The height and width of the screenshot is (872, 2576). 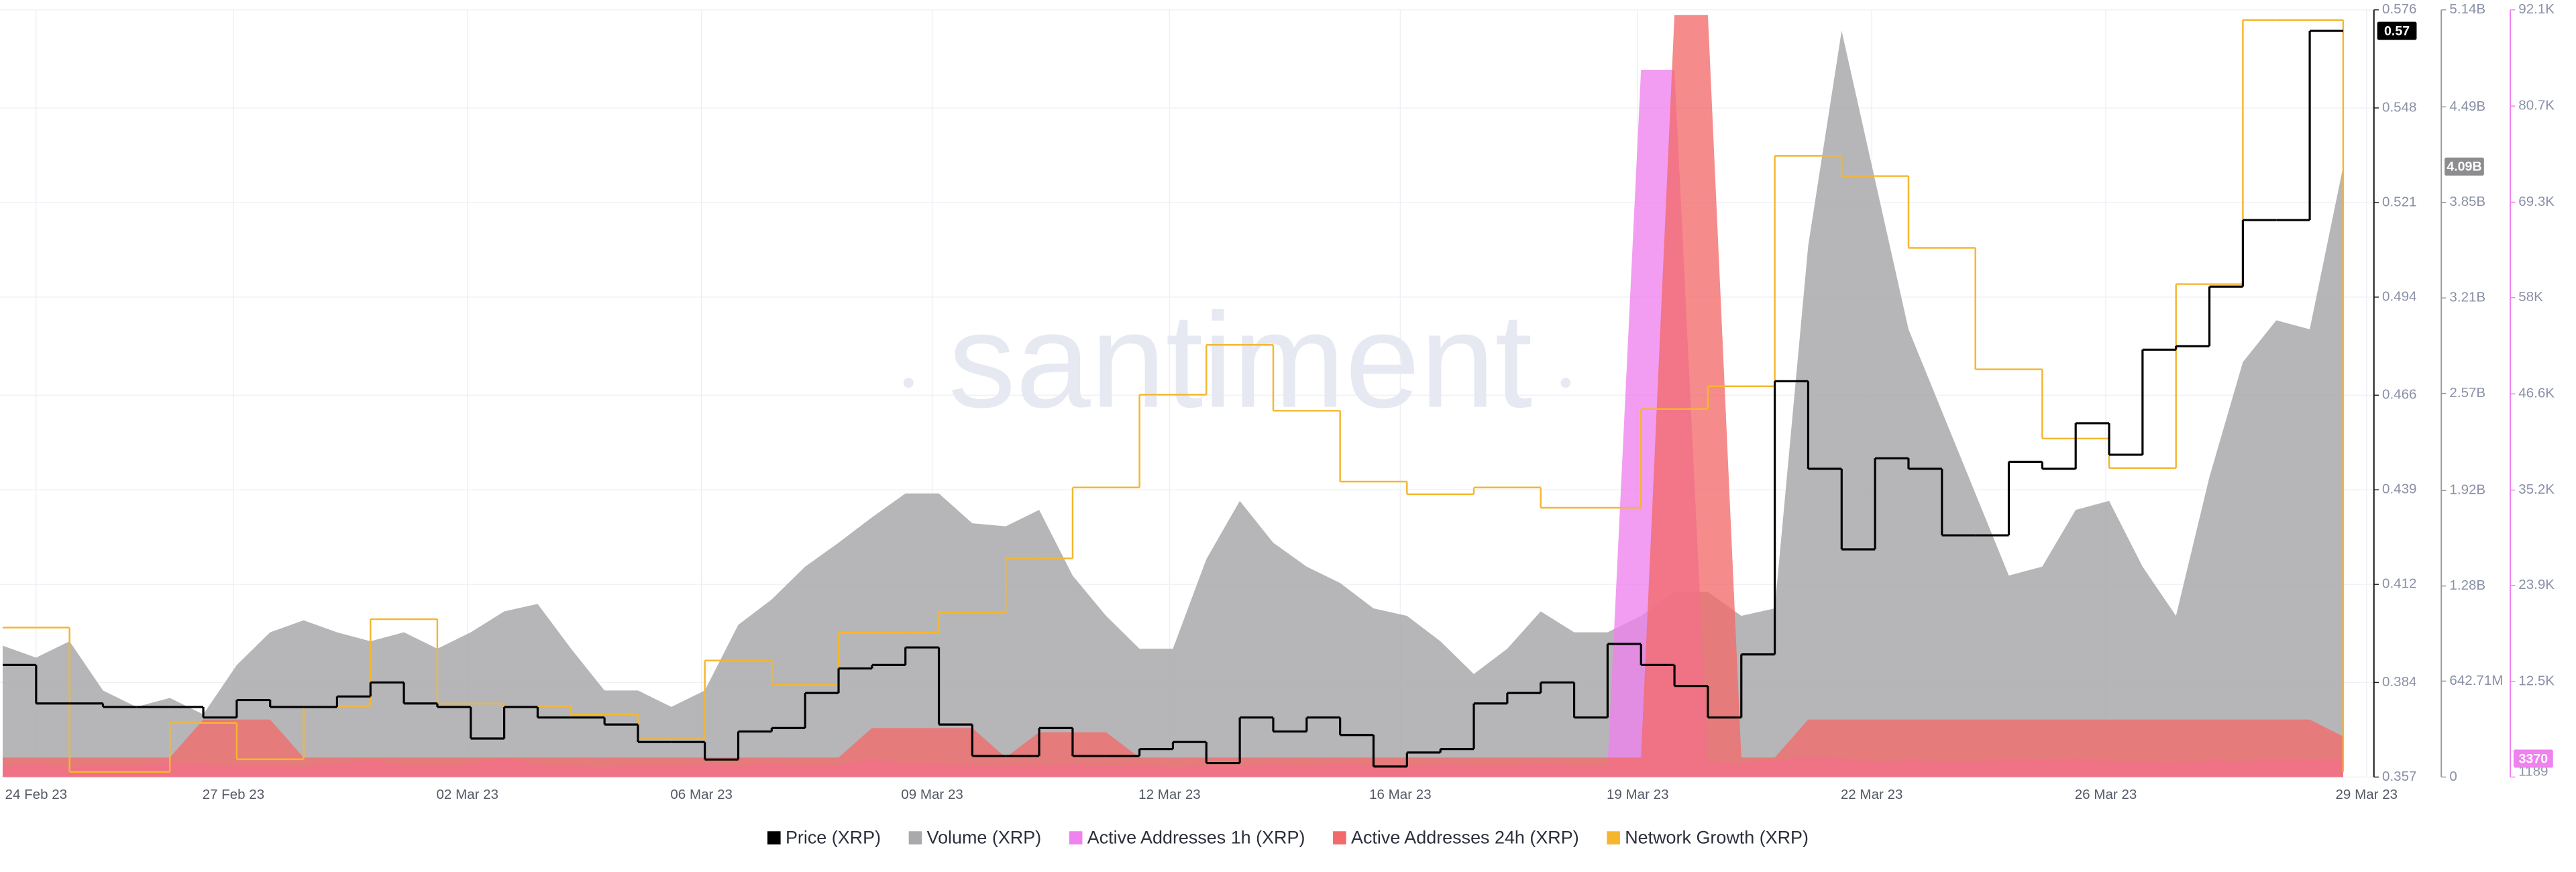 I want to click on legend-text: Active Addresses 1h (XRP), so click(x=1196, y=837).